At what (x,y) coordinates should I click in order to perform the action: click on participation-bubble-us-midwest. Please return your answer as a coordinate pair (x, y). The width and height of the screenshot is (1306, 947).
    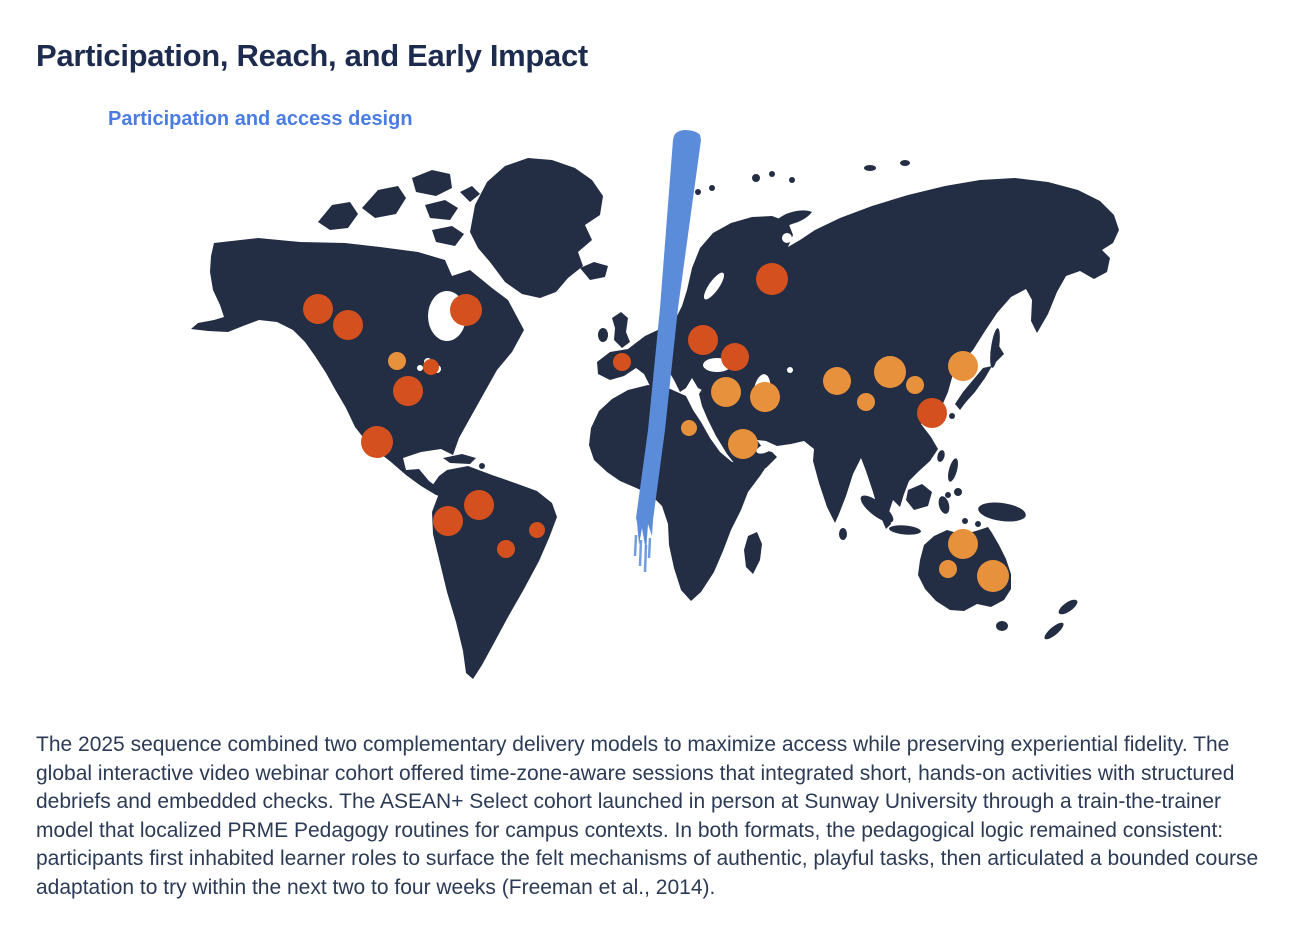
    Looking at the image, I should click on (397, 361).